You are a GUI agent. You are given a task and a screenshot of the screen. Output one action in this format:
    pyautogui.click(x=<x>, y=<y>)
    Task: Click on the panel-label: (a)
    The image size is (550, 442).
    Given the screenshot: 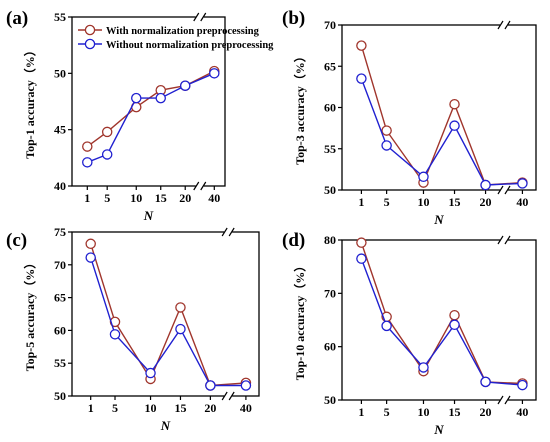 What is the action you would take?
    pyautogui.click(x=17, y=18)
    